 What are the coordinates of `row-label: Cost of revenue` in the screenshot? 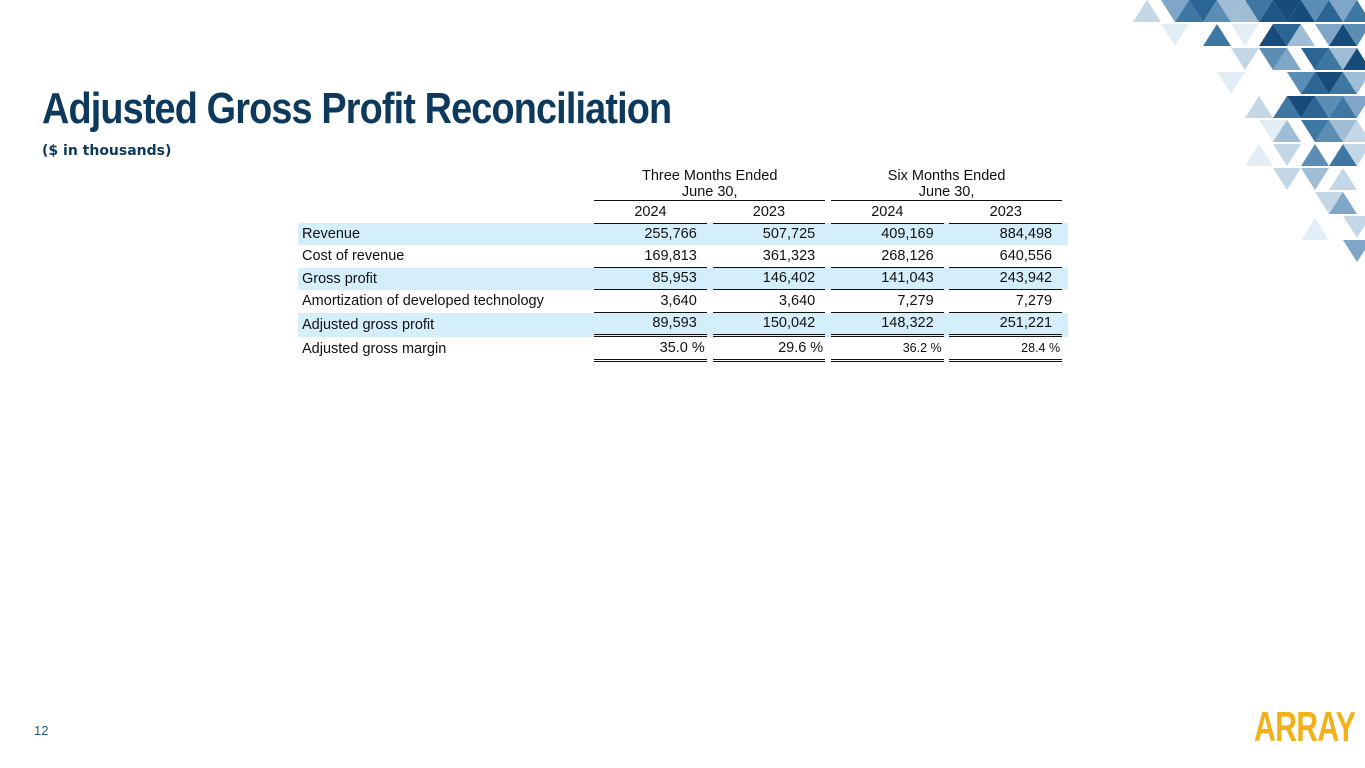 It's located at (353, 256).